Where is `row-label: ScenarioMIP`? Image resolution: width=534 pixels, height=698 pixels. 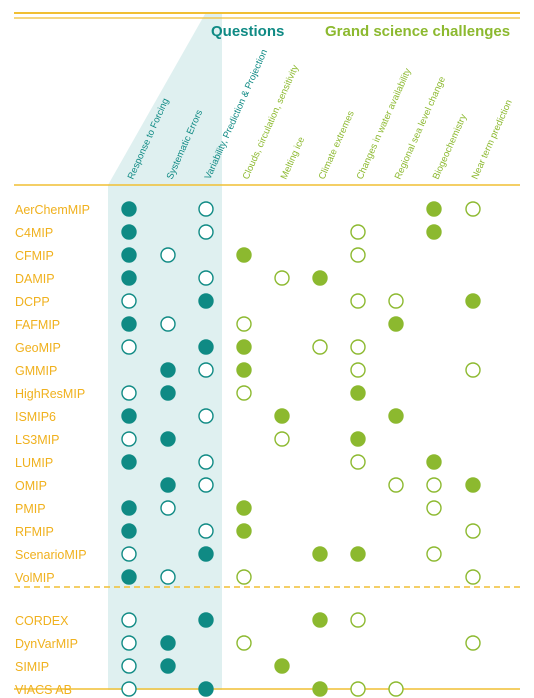
row-label: ScenarioMIP is located at coordinates (51, 555).